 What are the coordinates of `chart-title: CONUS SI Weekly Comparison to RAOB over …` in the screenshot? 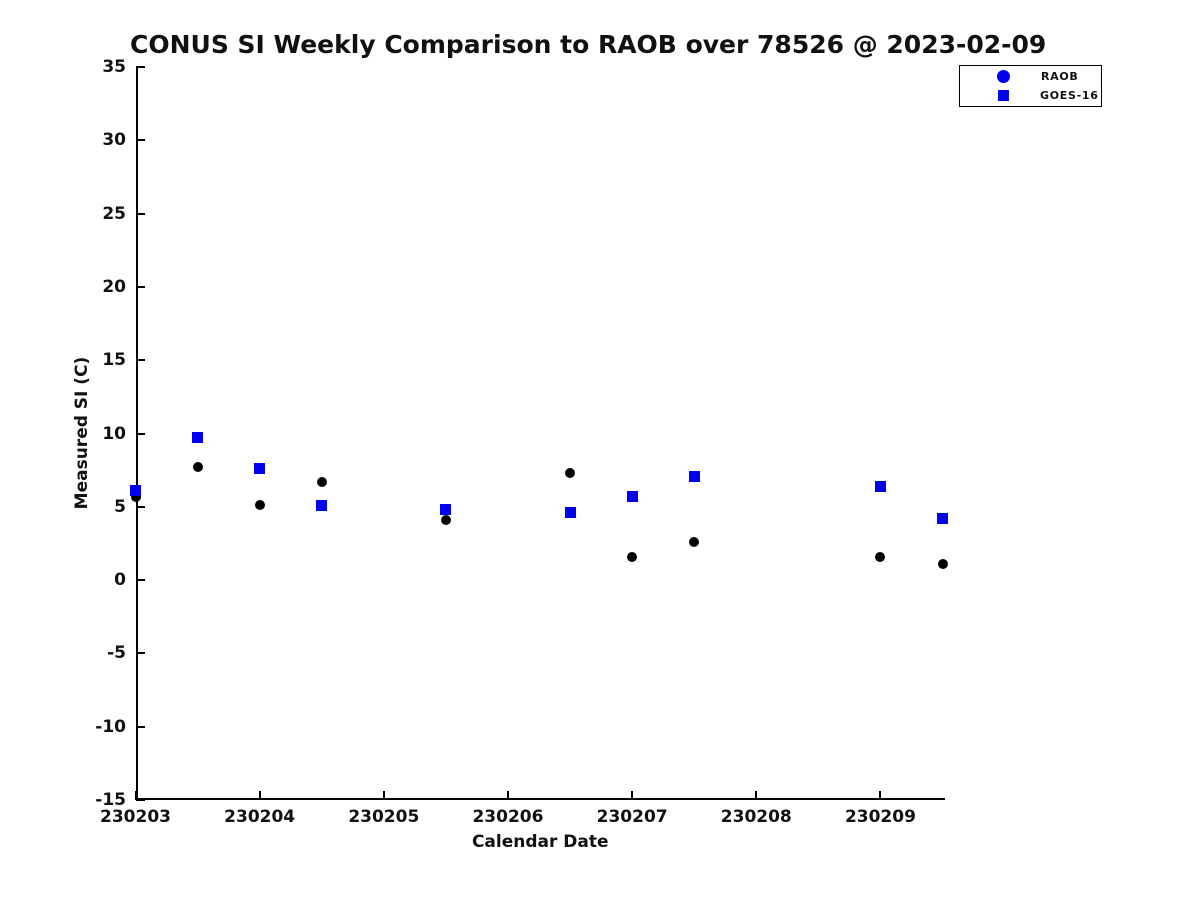 It's located at (588, 44).